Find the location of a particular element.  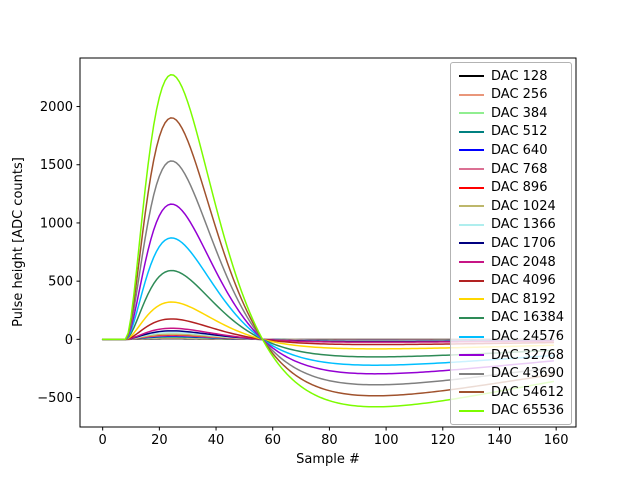

x-tick-label: 20 is located at coordinates (159, 440).